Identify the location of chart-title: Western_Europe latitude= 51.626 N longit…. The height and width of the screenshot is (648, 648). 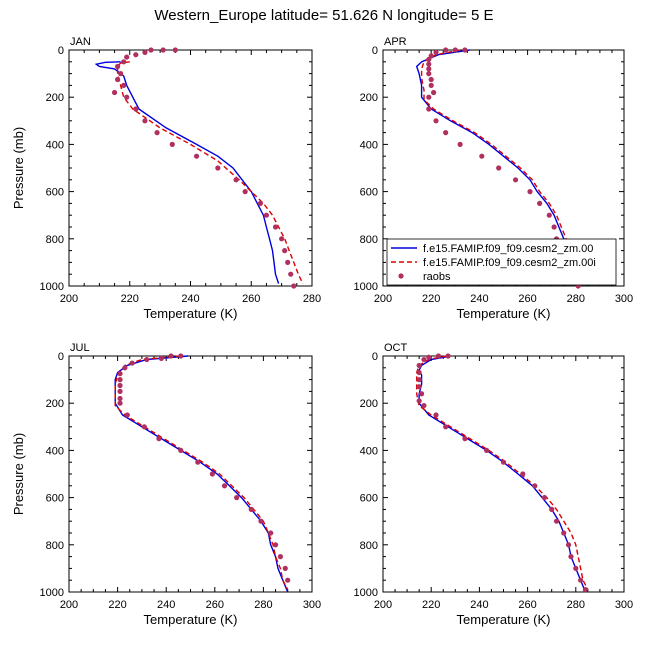
(324, 15).